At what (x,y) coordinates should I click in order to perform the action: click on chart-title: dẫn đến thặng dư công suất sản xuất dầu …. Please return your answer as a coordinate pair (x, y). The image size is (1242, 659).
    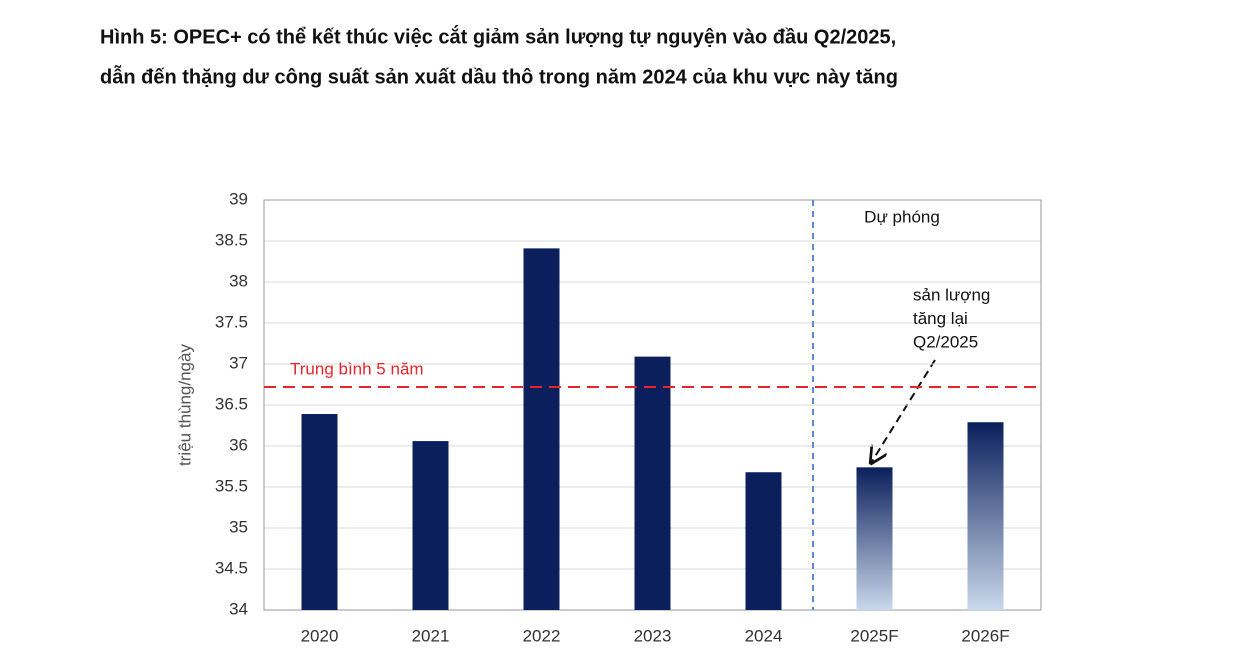
    Looking at the image, I should click on (499, 76).